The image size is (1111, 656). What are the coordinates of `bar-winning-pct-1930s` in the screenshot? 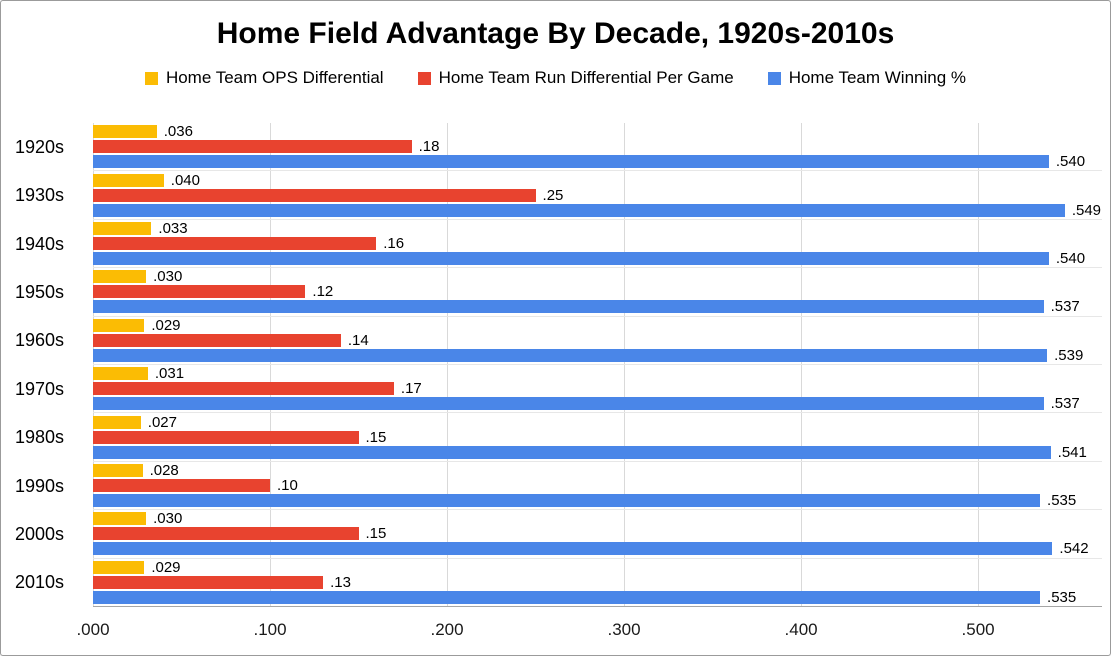 It's located at (579, 210).